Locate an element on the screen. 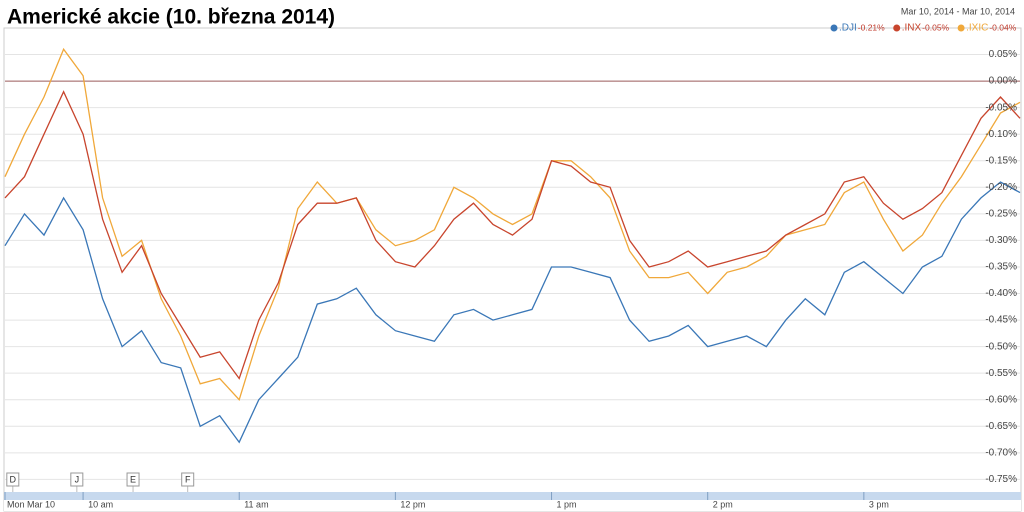  x-tick-label: 11 am is located at coordinates (256, 504).